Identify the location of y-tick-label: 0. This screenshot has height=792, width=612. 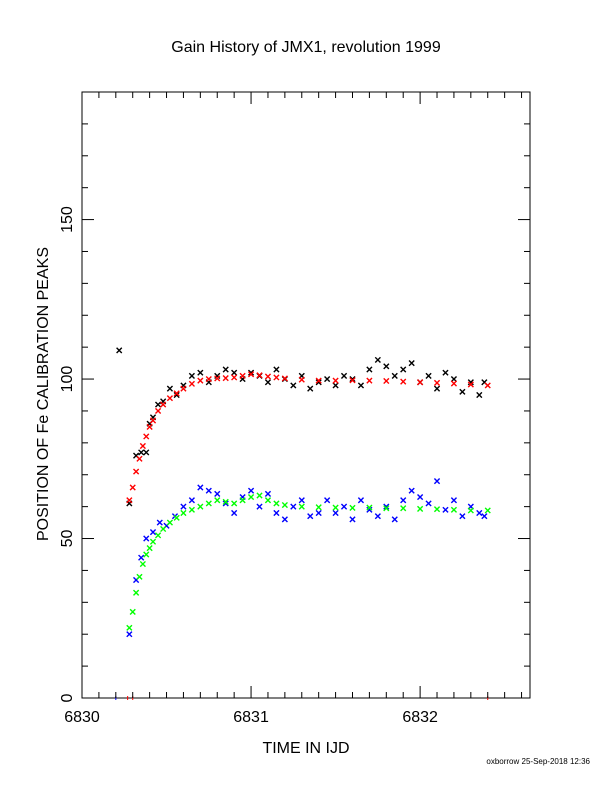
(67, 697).